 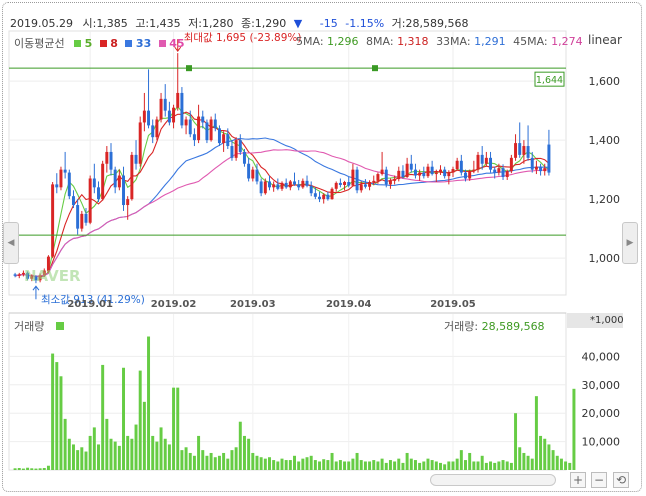 I want to click on price-tag-label: 1,644, so click(x=549, y=80).